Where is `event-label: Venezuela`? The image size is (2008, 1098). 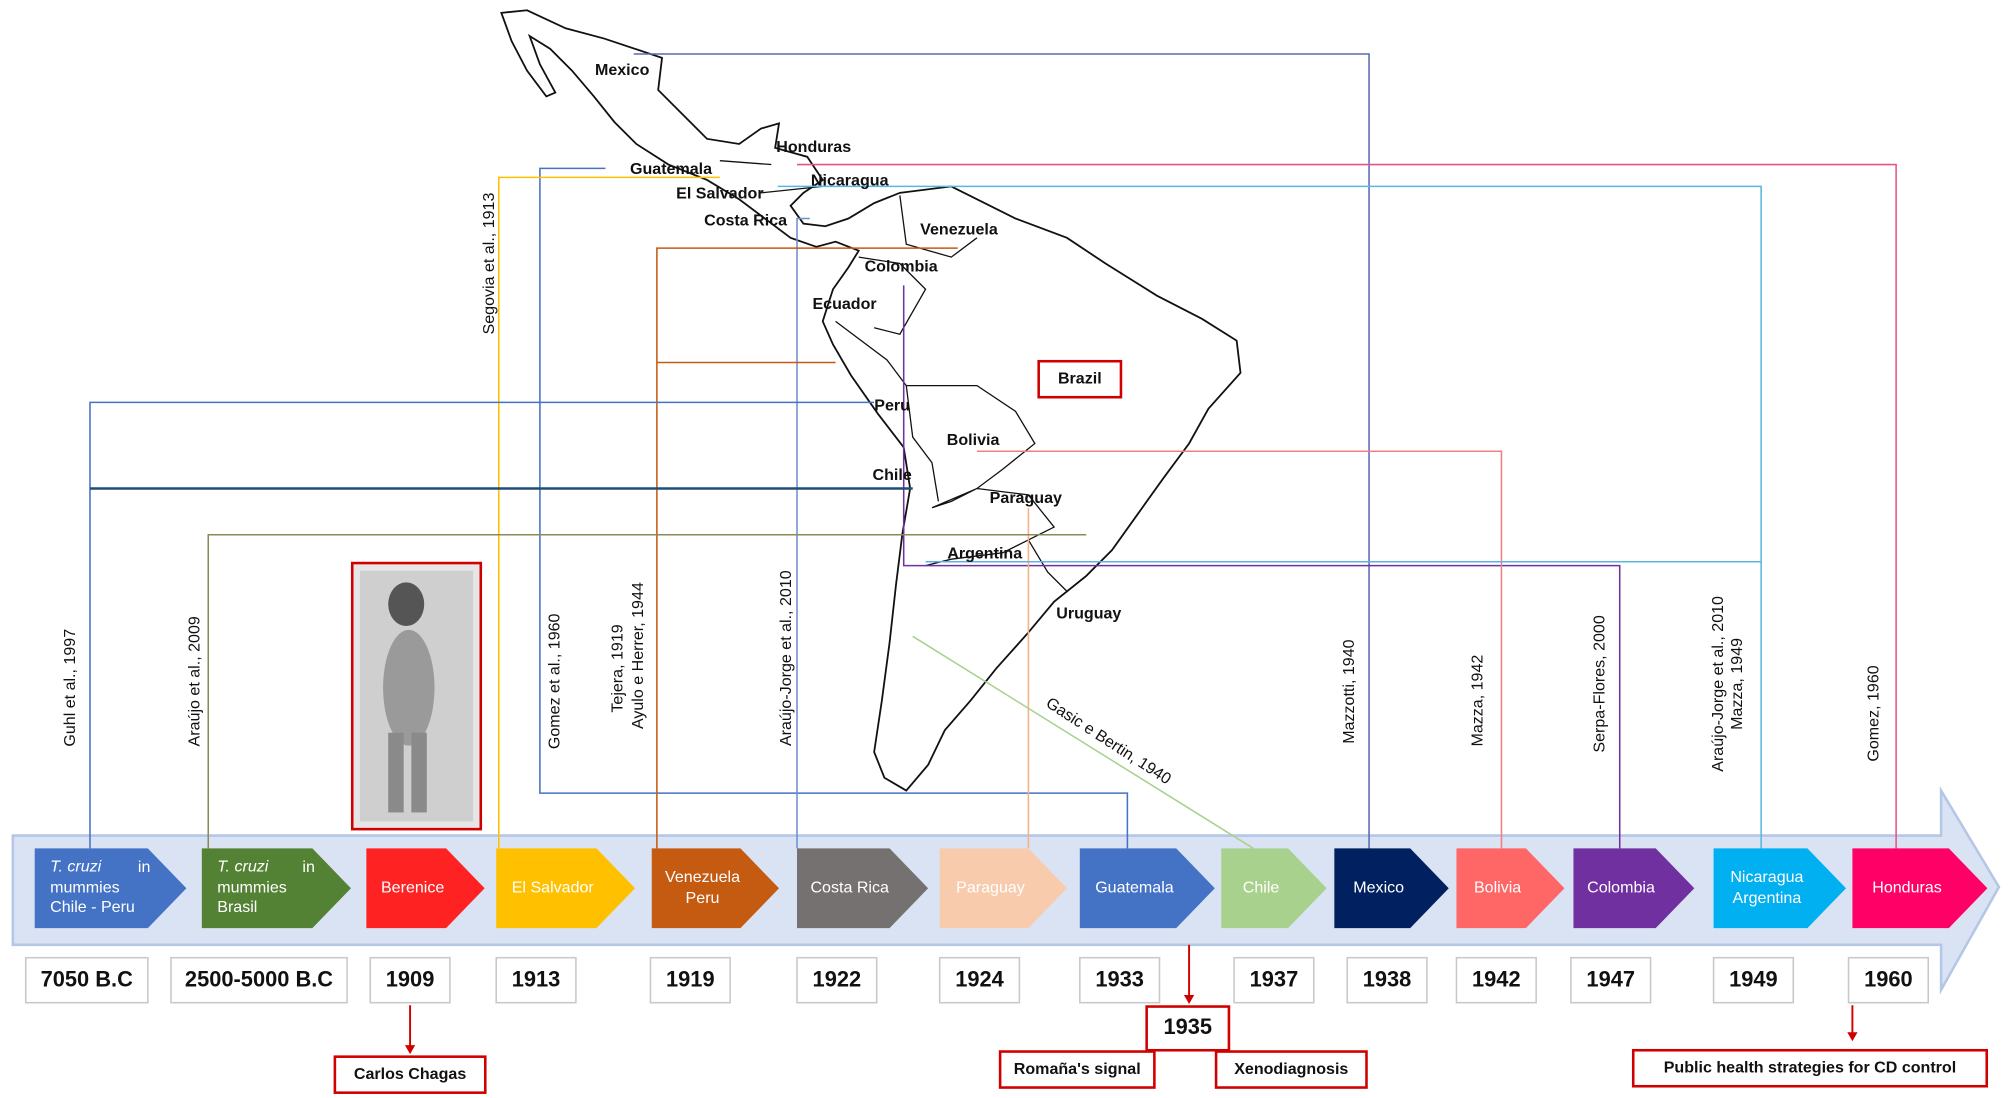 event-label: Venezuela is located at coordinates (702, 877).